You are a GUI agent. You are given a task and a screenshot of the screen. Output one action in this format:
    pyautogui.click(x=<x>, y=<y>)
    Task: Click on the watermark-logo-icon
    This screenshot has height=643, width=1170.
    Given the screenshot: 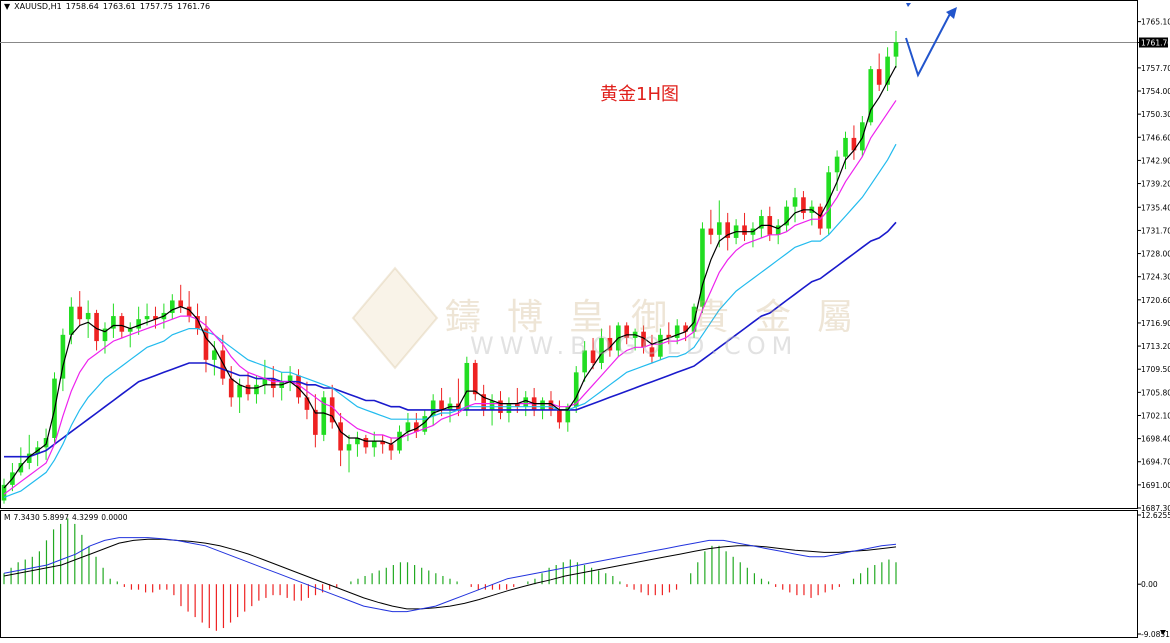 What is the action you would take?
    pyautogui.click(x=395, y=318)
    